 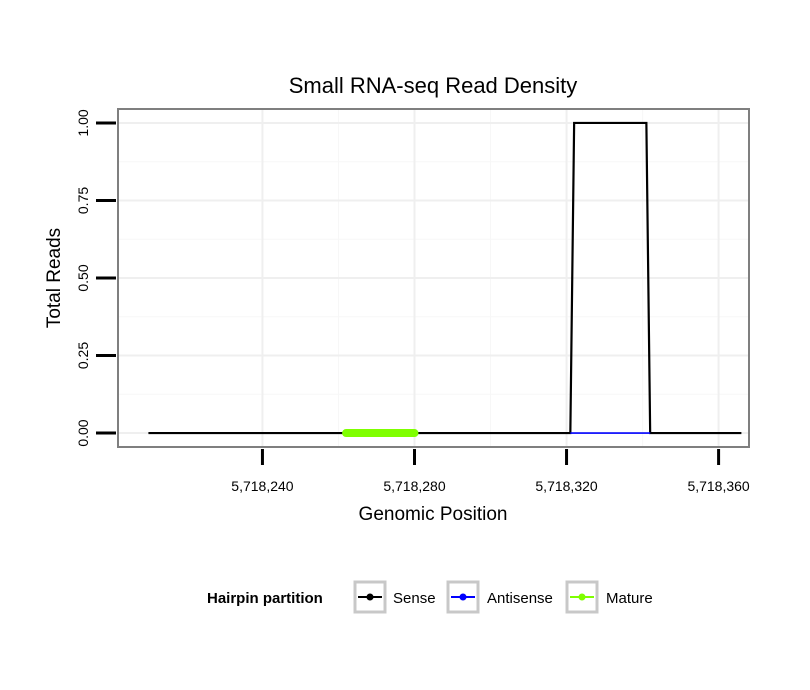 I want to click on x-tick-label: 5,718,320, so click(x=566, y=486).